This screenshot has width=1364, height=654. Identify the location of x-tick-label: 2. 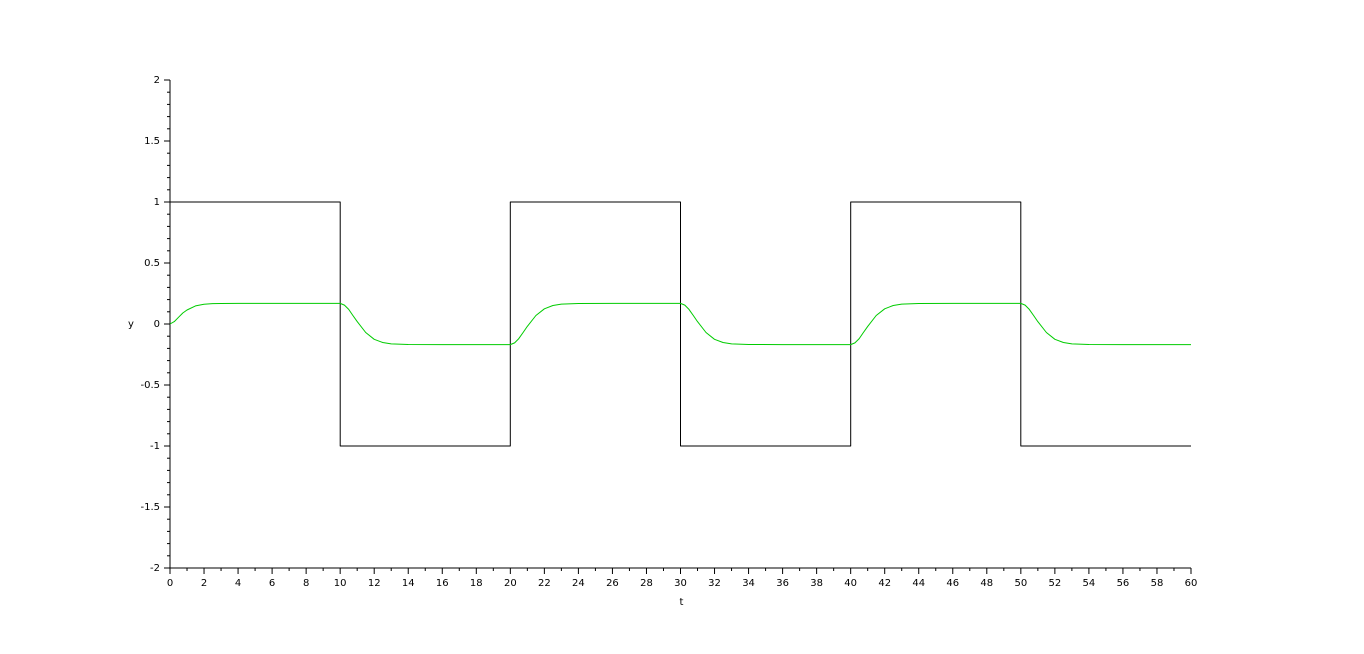
(204, 583).